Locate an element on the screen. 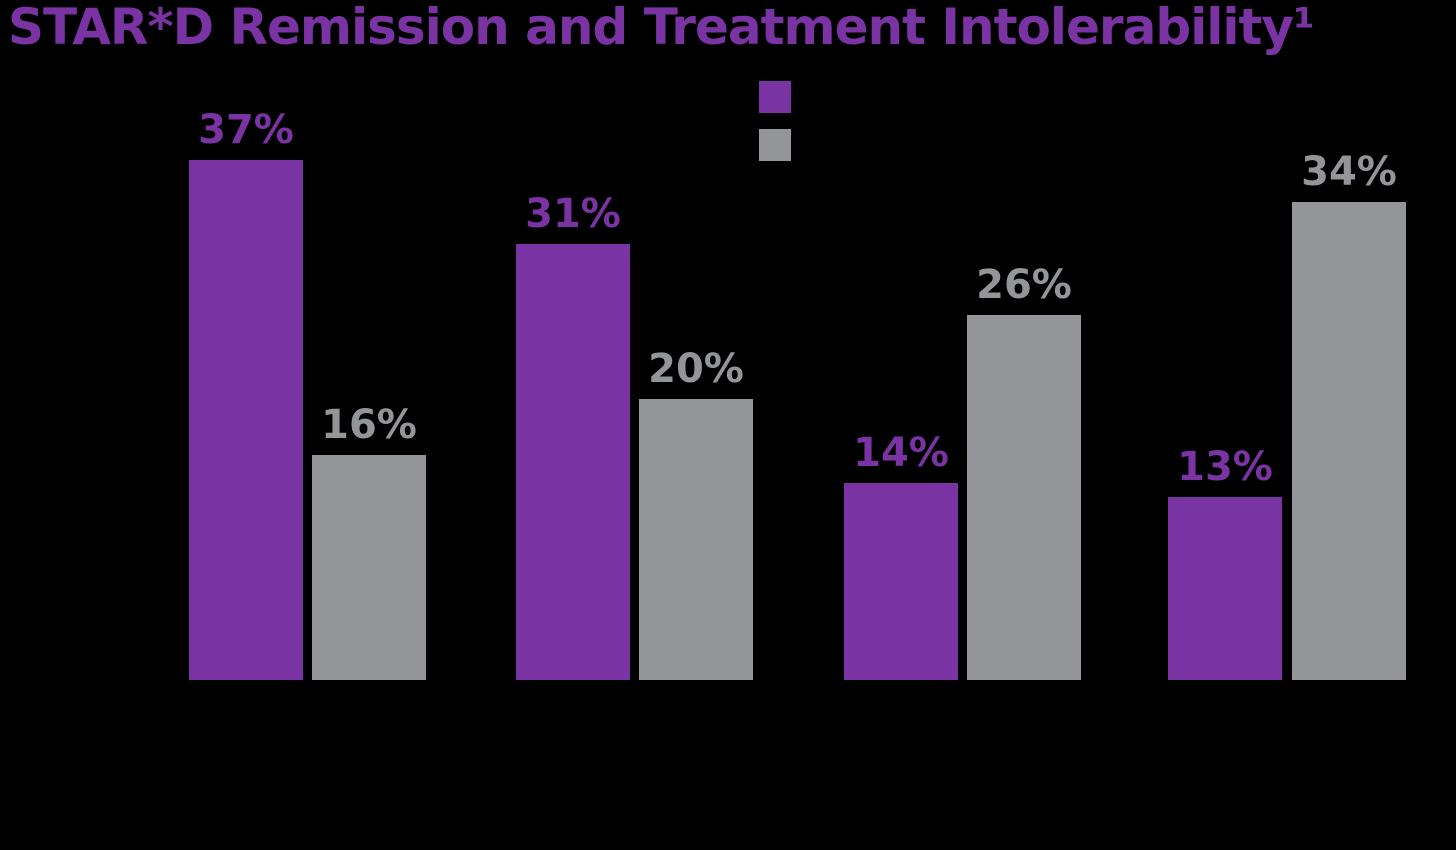 This screenshot has width=1456, height=850. value-label-purple-group-4: 13% is located at coordinates (1225, 467).